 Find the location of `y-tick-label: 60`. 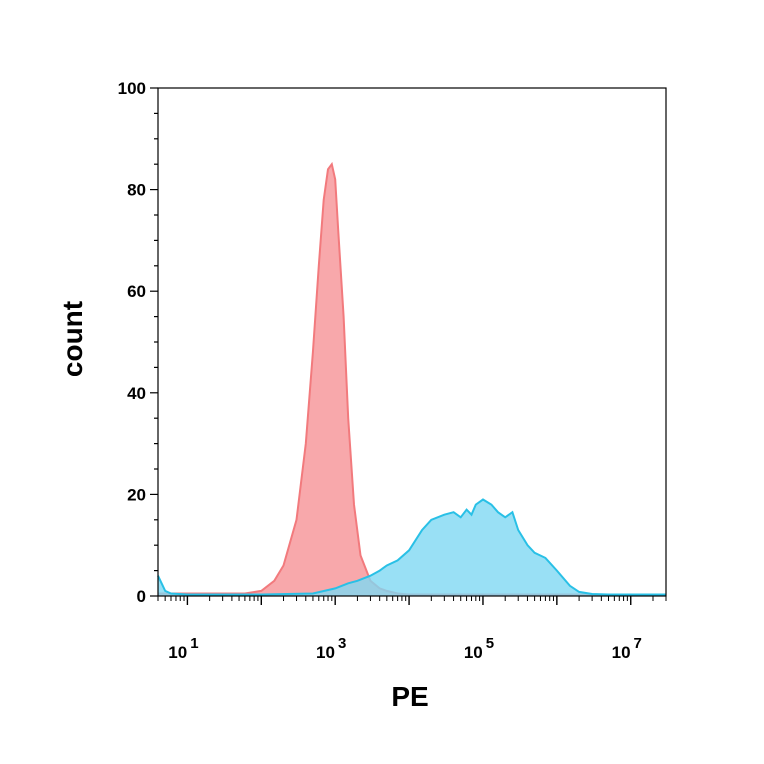

y-tick-label: 60 is located at coordinates (136, 291).